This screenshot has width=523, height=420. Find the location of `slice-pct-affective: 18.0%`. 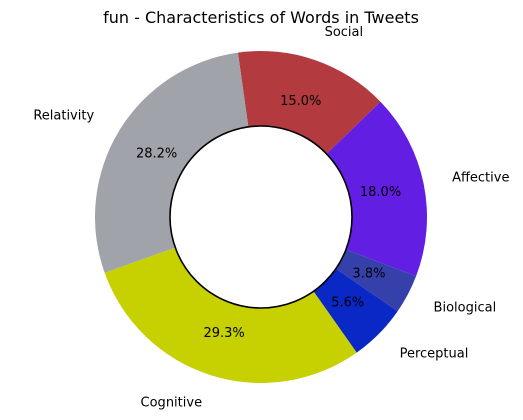

slice-pct-affective: 18.0% is located at coordinates (380, 192).